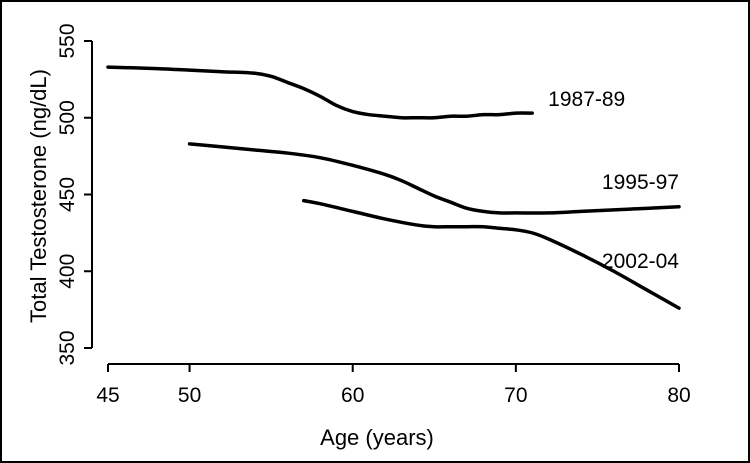 The image size is (750, 463). What do you see at coordinates (640, 261) in the screenshot?
I see `series-label-2002-04: 2002-04` at bounding box center [640, 261].